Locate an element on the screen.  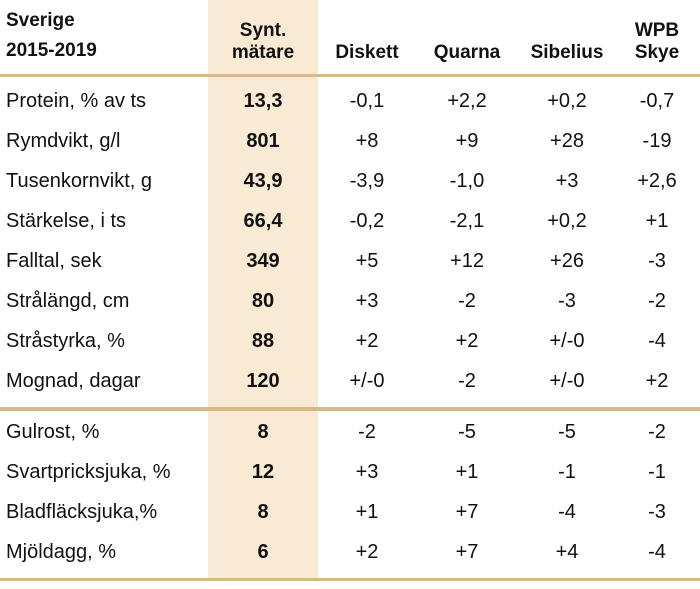
region-title: Sverige is located at coordinates (40, 20).